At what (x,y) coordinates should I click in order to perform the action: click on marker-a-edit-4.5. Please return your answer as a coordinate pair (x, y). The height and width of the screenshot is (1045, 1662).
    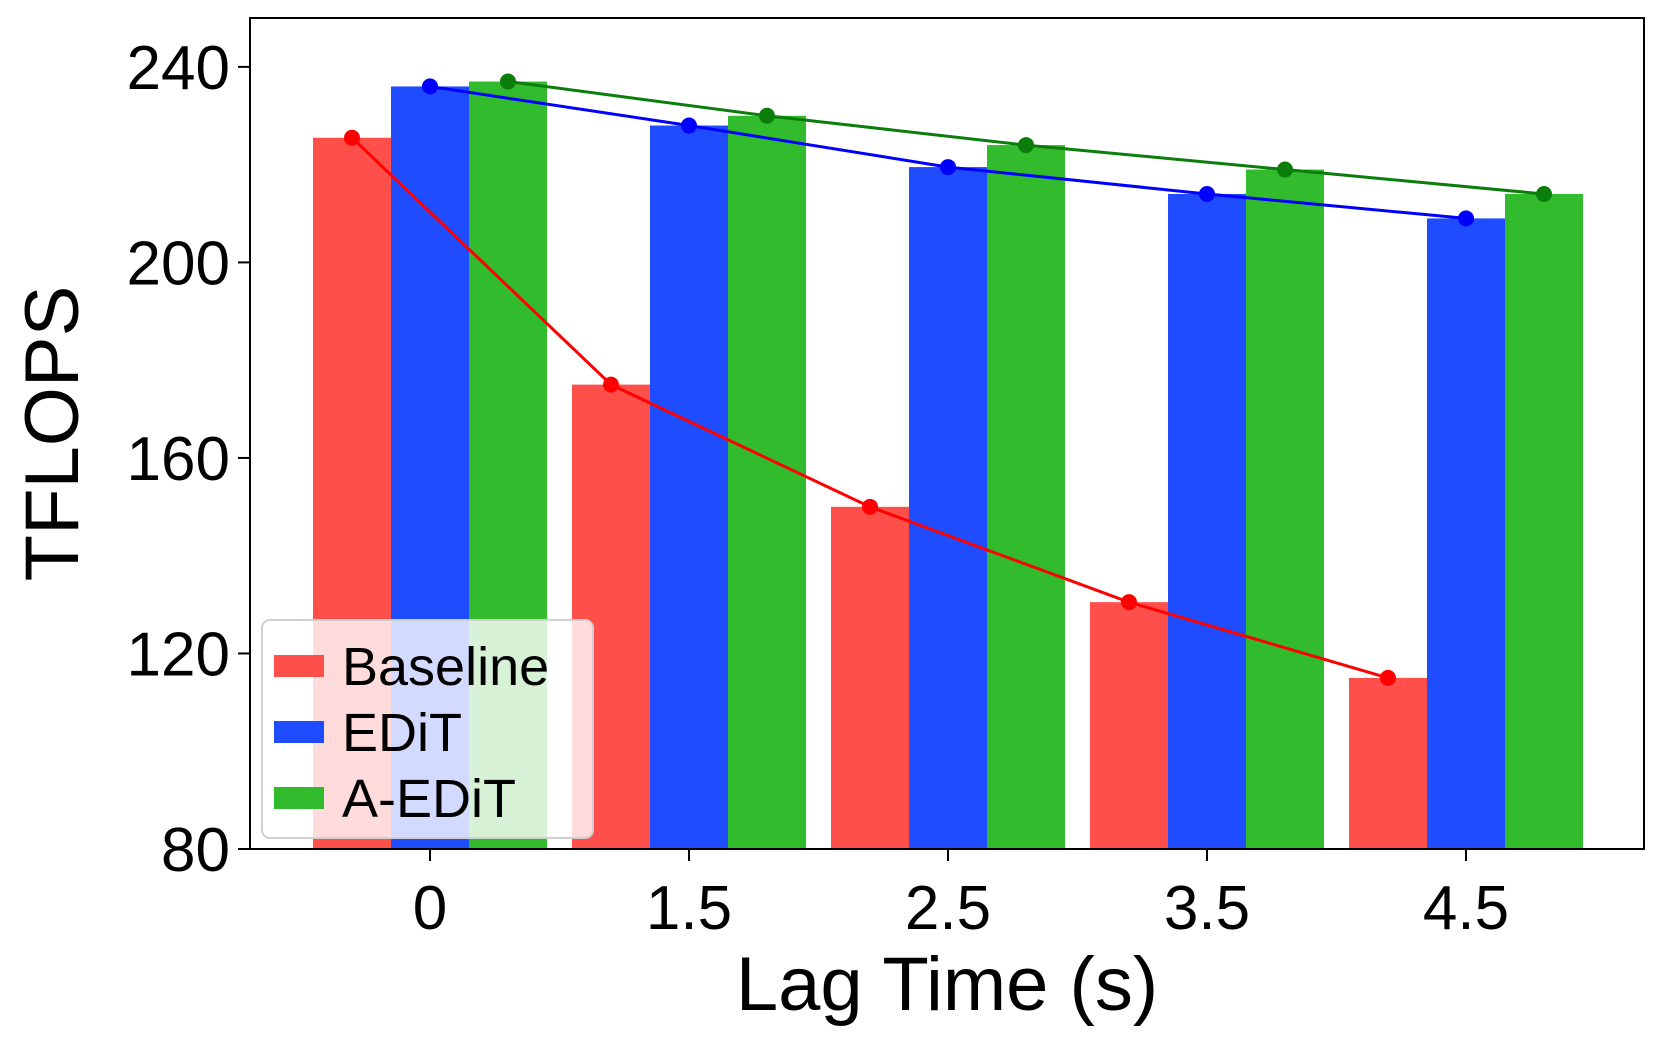
    Looking at the image, I should click on (1544, 193).